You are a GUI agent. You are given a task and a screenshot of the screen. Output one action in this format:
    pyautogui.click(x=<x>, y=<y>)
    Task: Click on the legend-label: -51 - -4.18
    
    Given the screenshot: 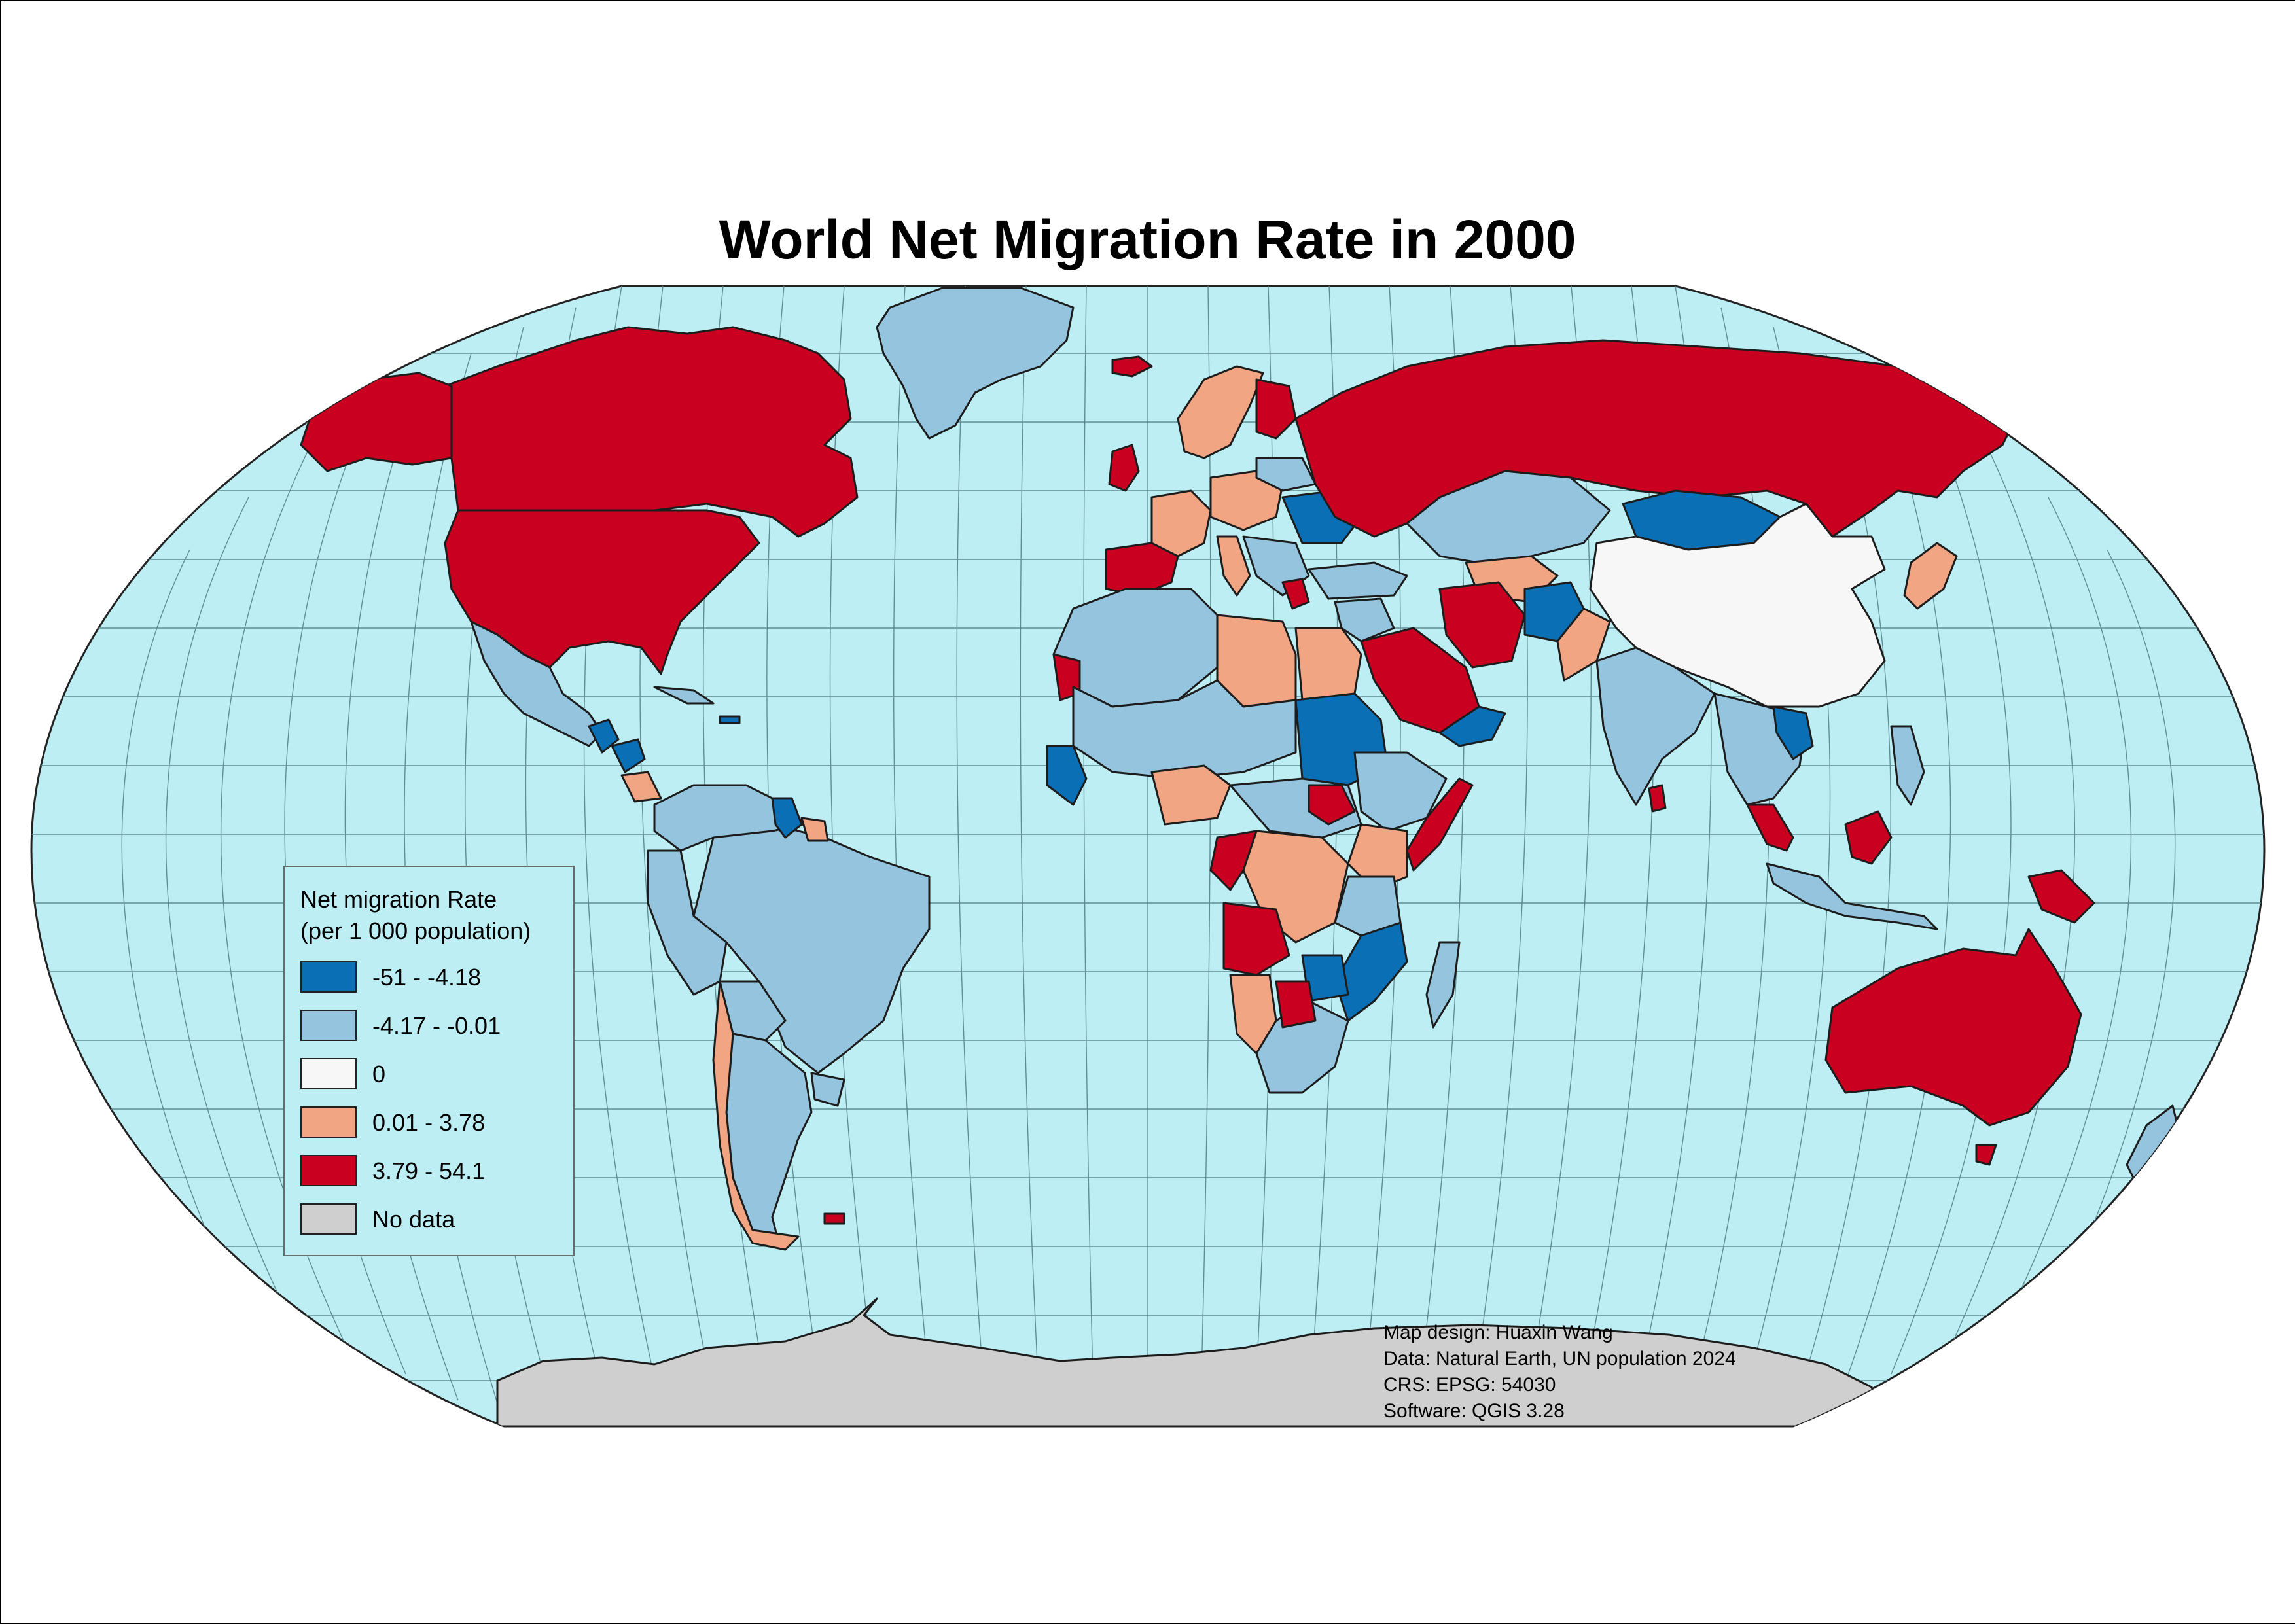 What is the action you would take?
    pyautogui.click(x=427, y=977)
    